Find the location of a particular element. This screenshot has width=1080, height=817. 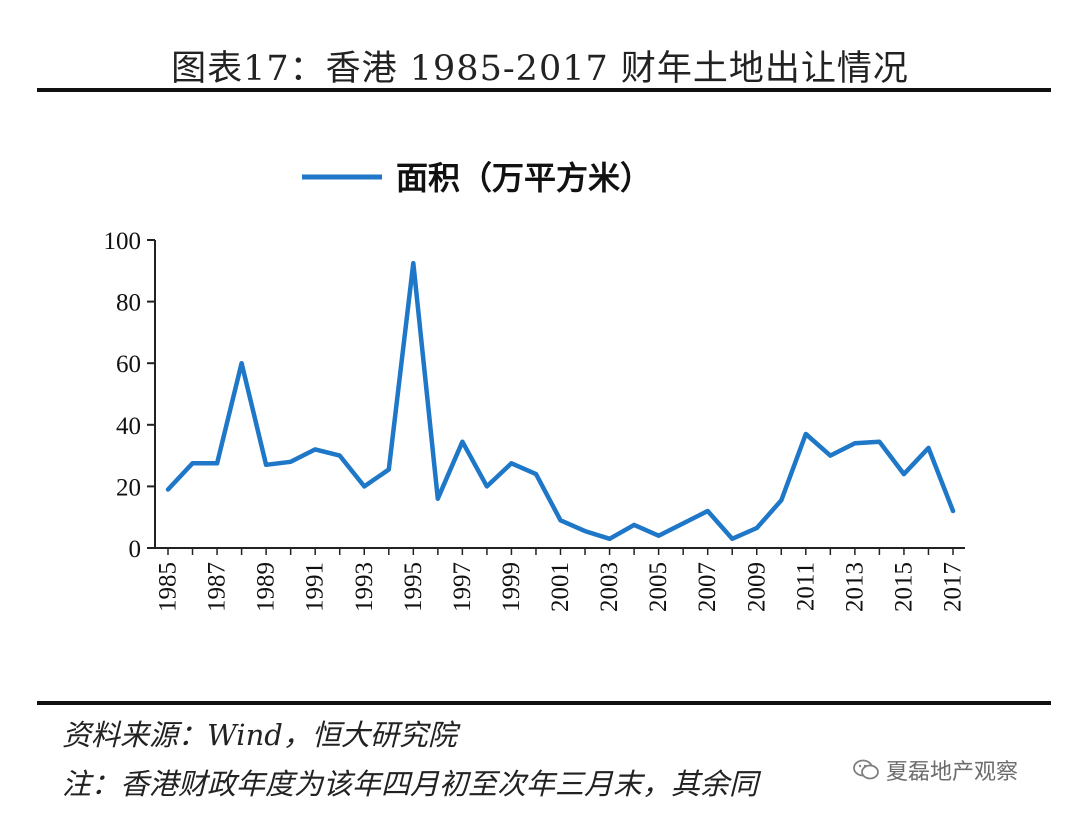

x-tick-label: 1993 is located at coordinates (364, 587).